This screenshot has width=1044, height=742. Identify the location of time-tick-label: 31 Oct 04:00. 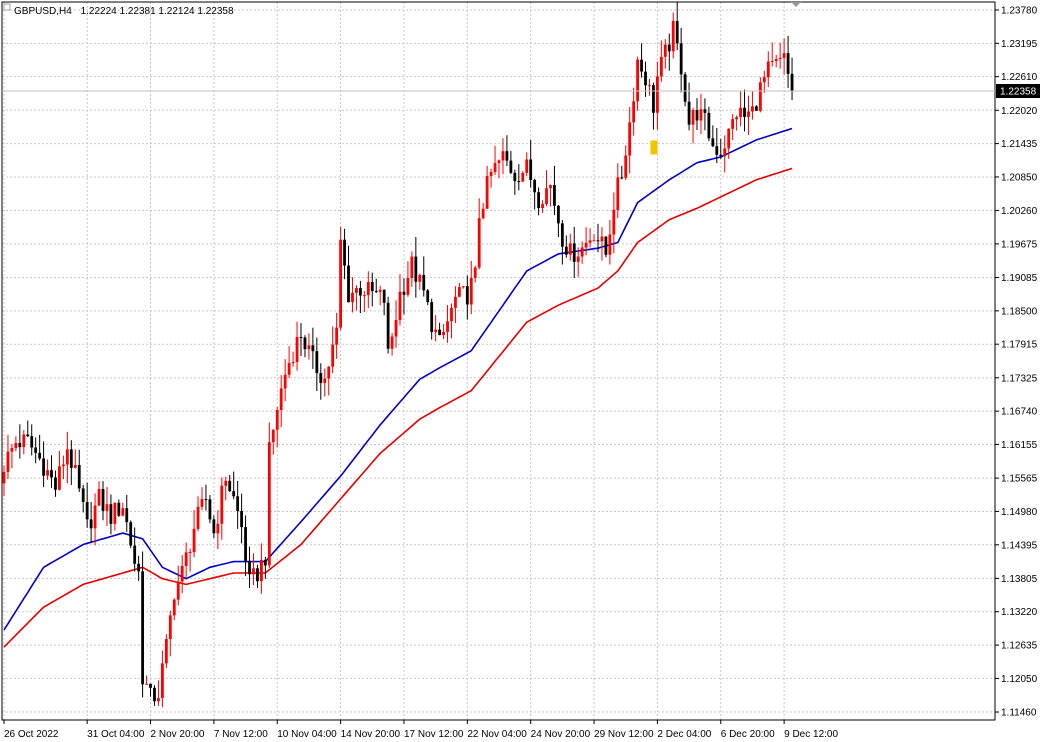
(116, 734).